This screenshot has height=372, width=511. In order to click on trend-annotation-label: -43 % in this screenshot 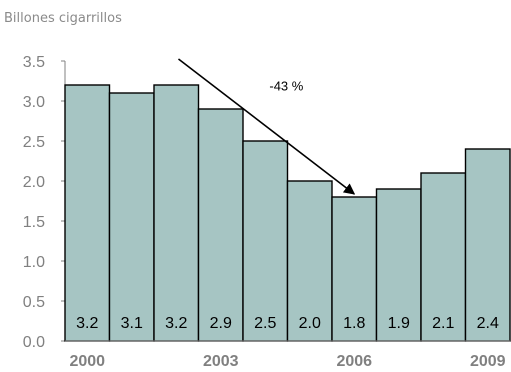, I will do `click(286, 86)`.